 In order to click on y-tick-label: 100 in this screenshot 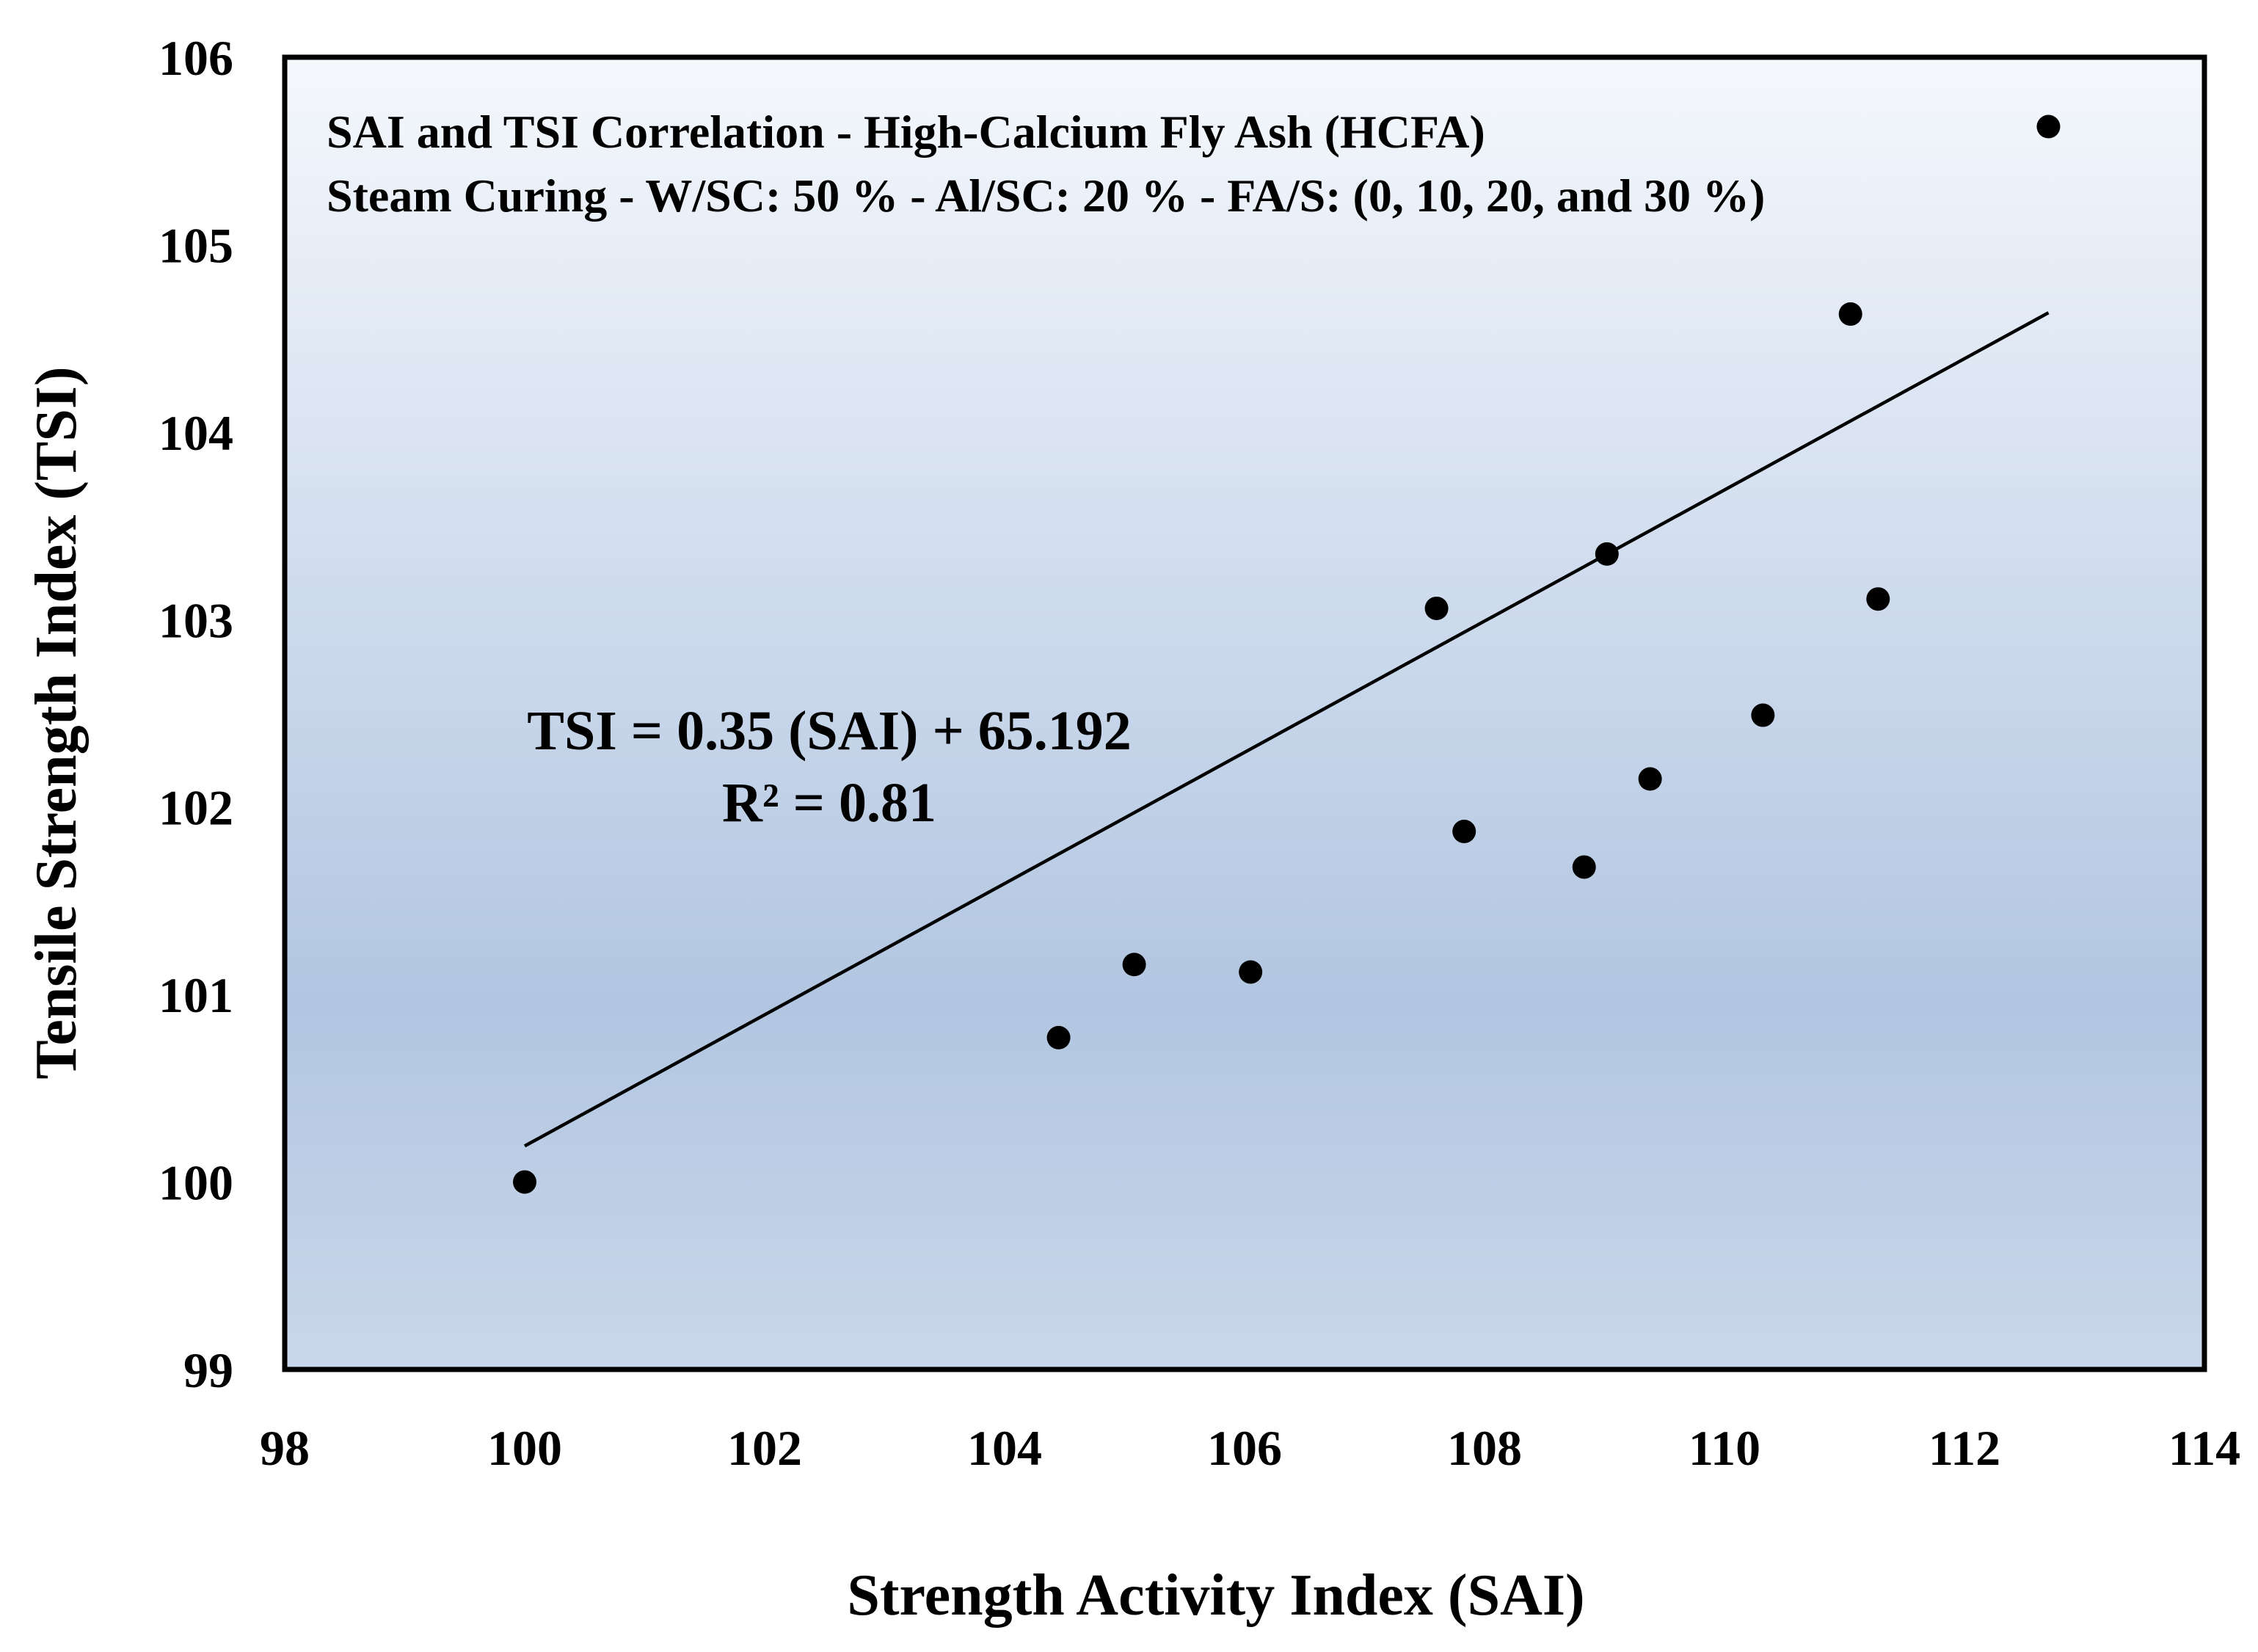, I will do `click(196, 1183)`.